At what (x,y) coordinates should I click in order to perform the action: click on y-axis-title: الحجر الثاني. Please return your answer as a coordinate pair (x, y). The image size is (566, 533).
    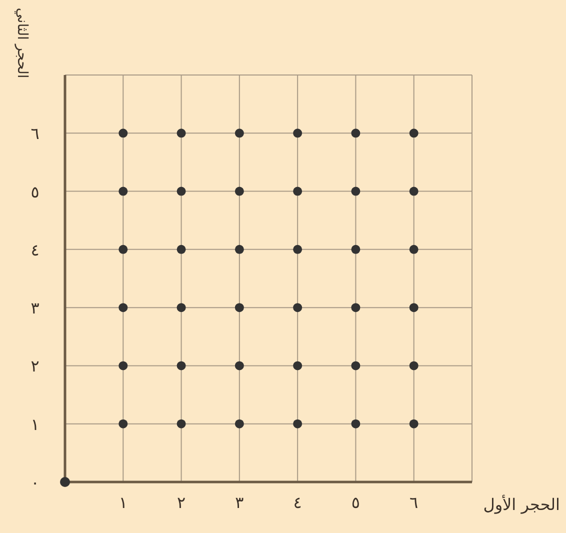
    Looking at the image, I should click on (22, 43).